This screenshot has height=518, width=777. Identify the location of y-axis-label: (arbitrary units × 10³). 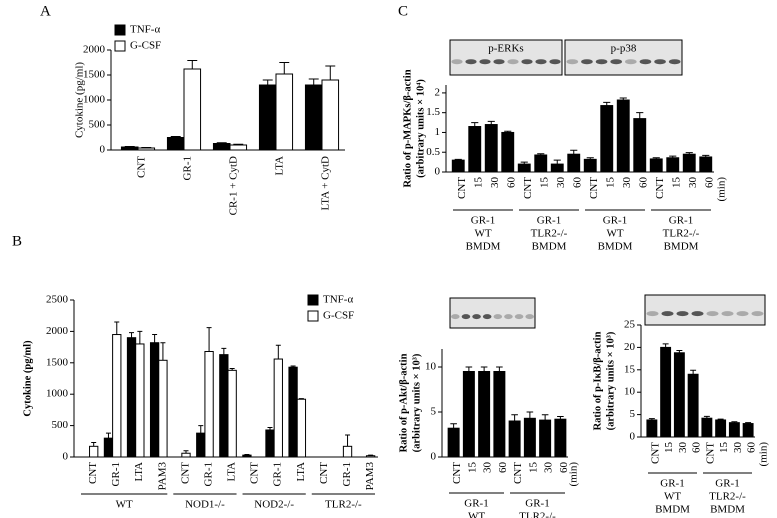
(610, 380).